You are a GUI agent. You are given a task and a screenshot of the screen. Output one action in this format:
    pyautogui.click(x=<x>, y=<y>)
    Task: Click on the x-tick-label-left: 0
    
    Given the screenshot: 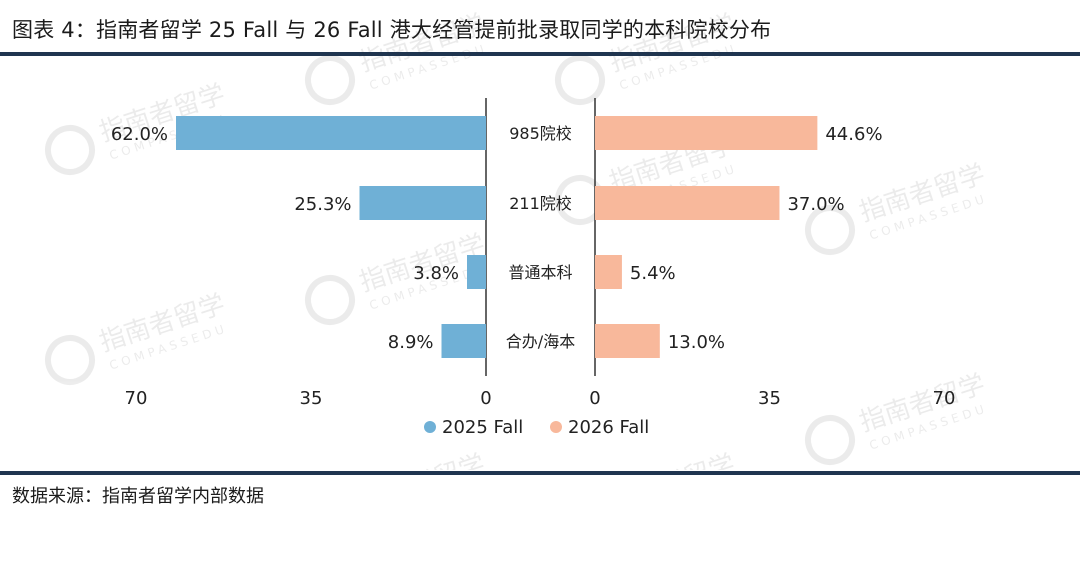 What is the action you would take?
    pyautogui.click(x=485, y=398)
    